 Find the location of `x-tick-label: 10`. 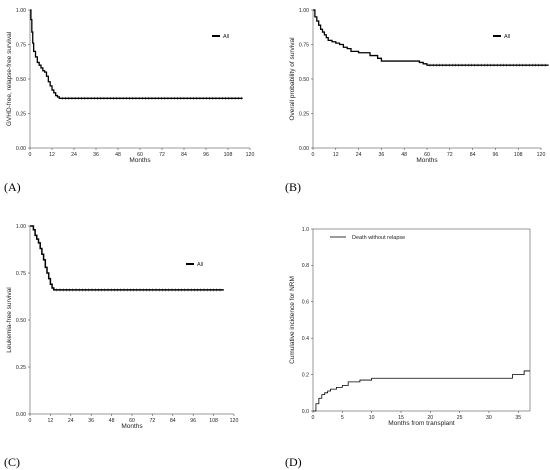

x-tick-label: 10 is located at coordinates (372, 418).